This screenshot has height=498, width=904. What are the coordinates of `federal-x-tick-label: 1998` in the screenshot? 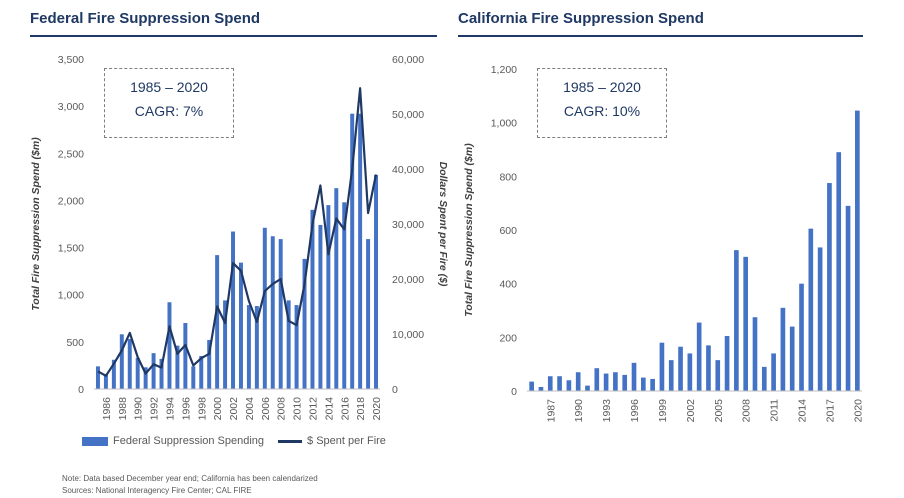 It's located at (202, 409).